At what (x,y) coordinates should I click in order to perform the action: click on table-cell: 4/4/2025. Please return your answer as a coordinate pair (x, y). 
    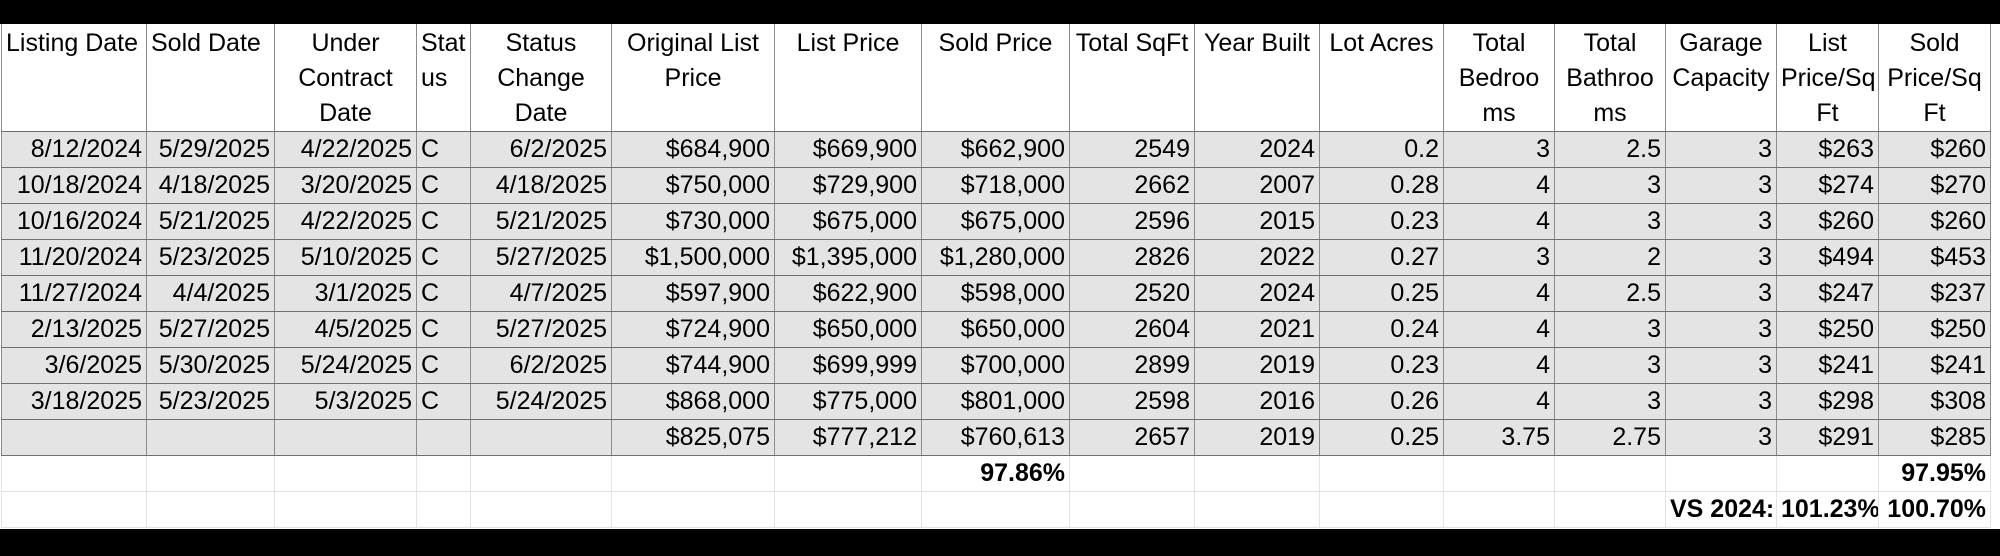
    Looking at the image, I should click on (210, 293).